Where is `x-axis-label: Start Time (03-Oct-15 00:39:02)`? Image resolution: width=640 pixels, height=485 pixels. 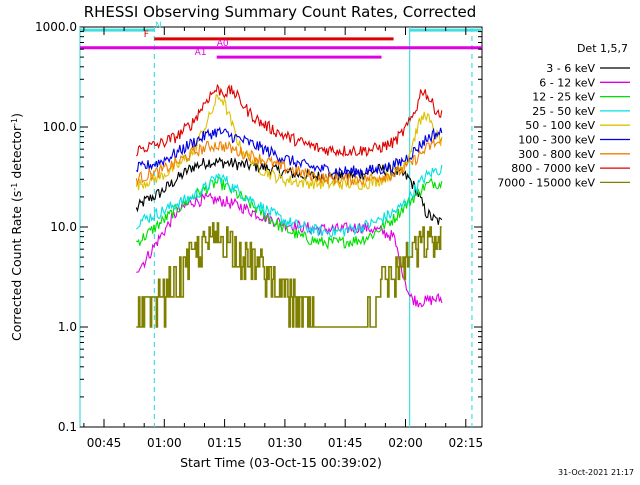 x-axis-label: Start Time (03-Oct-15 00:39:02) is located at coordinates (281, 462).